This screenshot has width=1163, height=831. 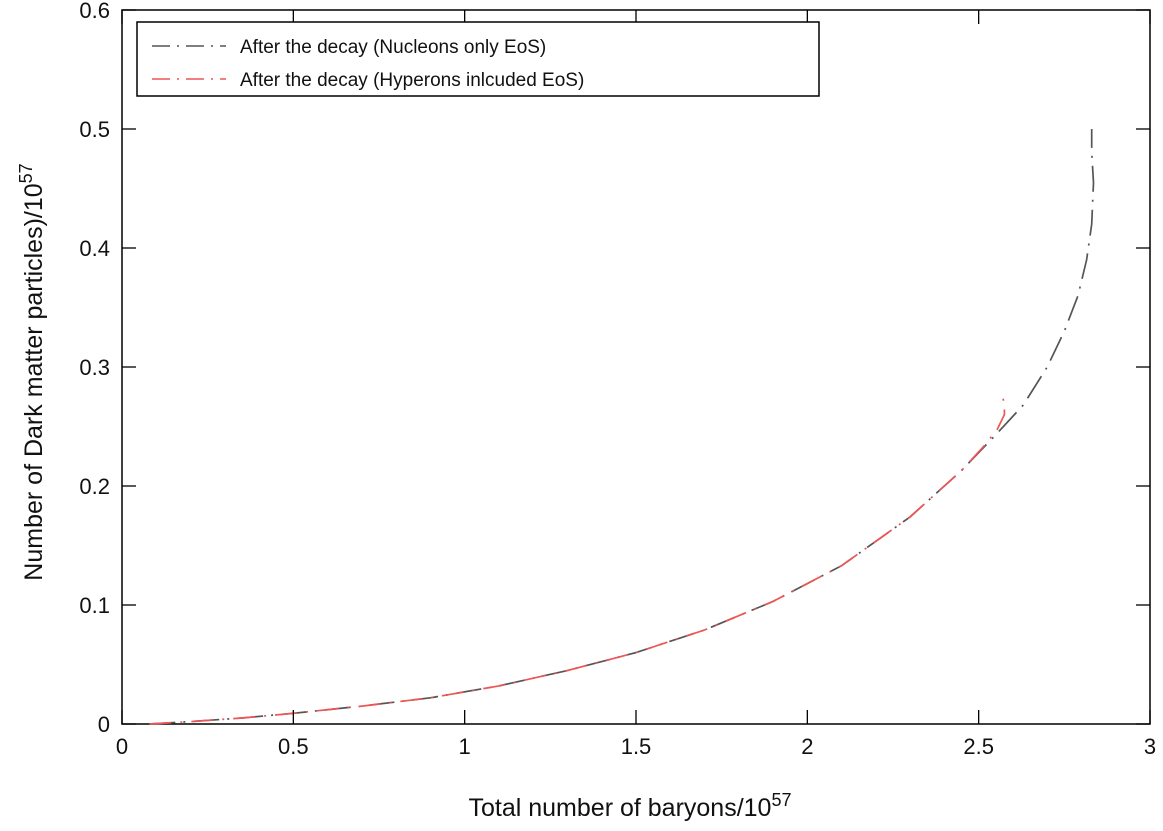 What do you see at coordinates (32, 371) in the screenshot?
I see `y-axis-label: Number of Dark matter particles)/1057` at bounding box center [32, 371].